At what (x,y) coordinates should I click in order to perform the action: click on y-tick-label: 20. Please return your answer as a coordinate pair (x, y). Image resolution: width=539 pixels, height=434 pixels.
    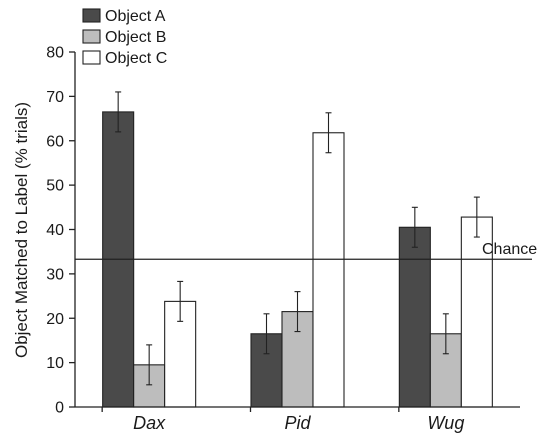
    Looking at the image, I should click on (55, 319).